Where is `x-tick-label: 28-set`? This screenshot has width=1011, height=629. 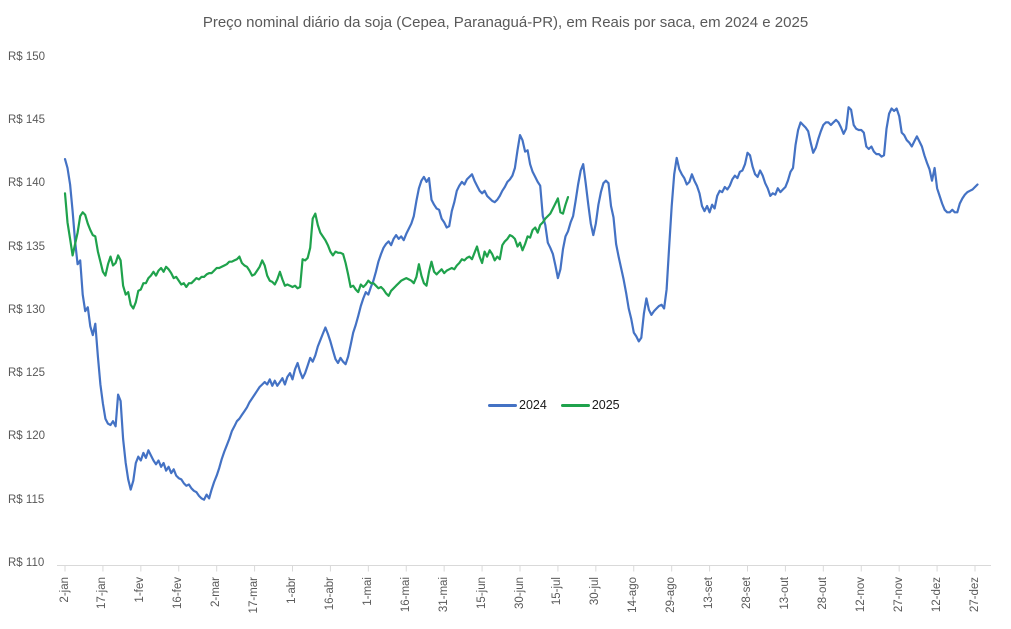 x-tick-label: 28-set is located at coordinates (747, 593).